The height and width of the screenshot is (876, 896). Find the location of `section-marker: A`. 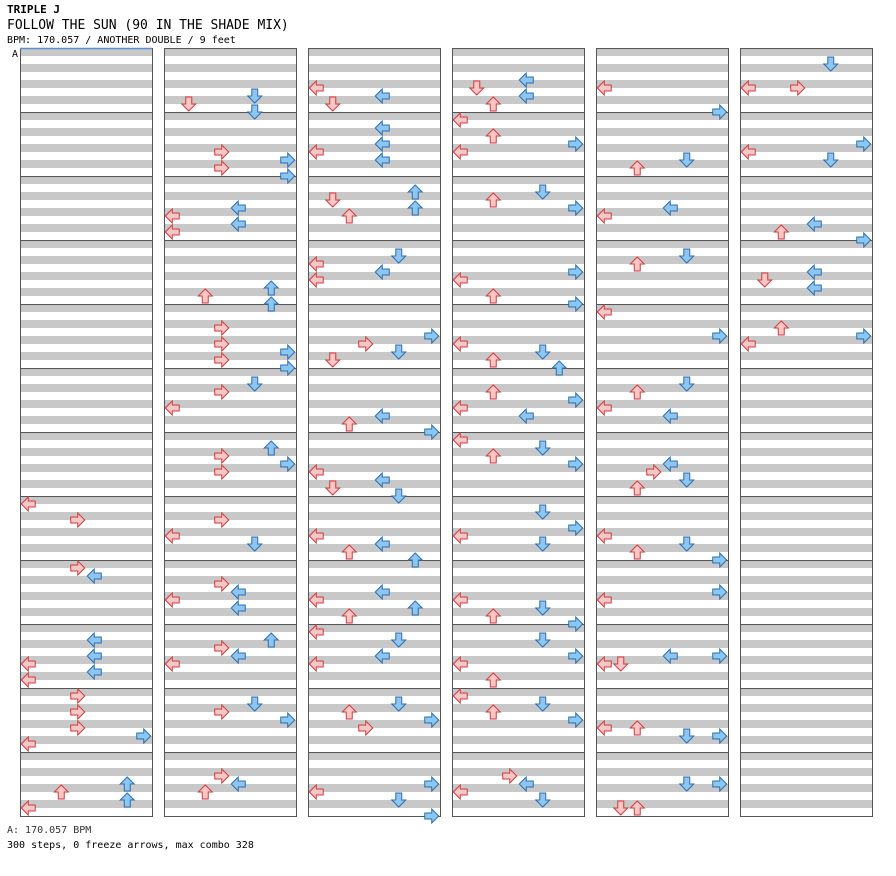

section-marker: A is located at coordinates (15, 54).